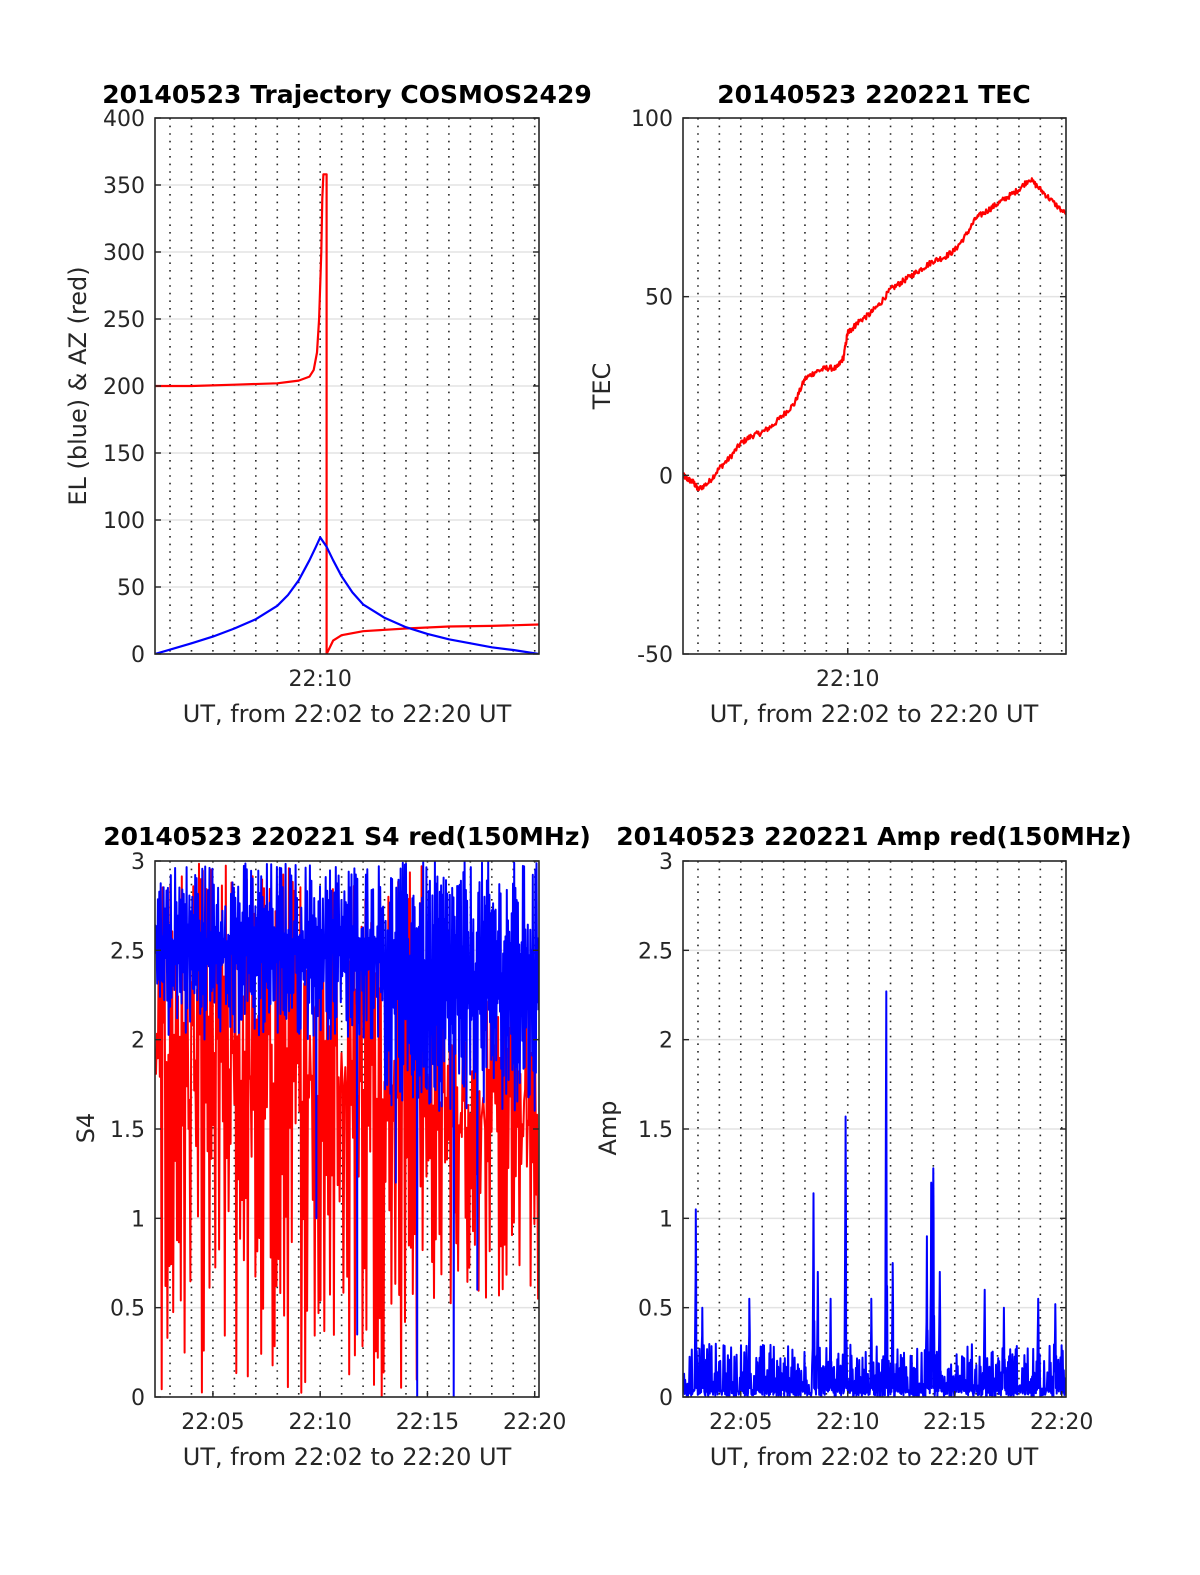  What do you see at coordinates (319, 1422) in the screenshot?
I see `s4-x-tick-label: 22:10` at bounding box center [319, 1422].